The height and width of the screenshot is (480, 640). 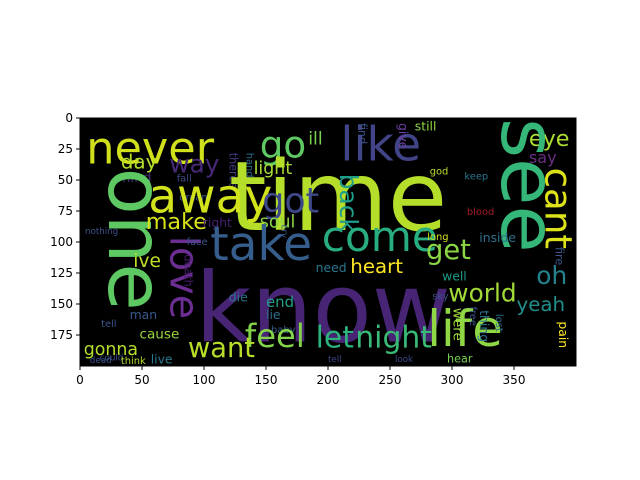 What do you see at coordinates (426, 125) in the screenshot?
I see `word-still: still` at bounding box center [426, 125].